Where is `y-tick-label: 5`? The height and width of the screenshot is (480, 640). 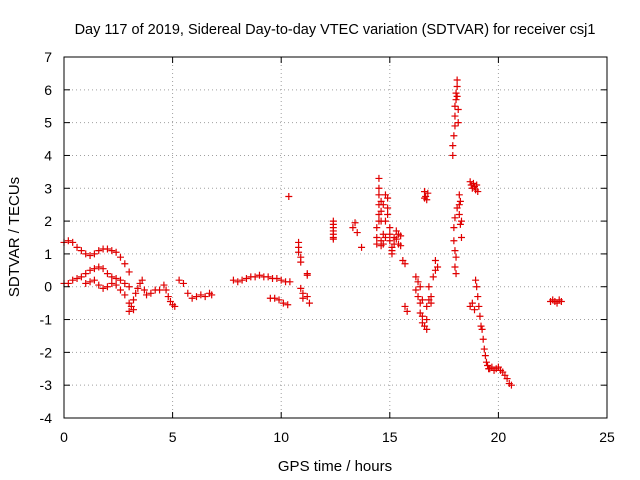 y-tick-label: 5 is located at coordinates (48, 123).